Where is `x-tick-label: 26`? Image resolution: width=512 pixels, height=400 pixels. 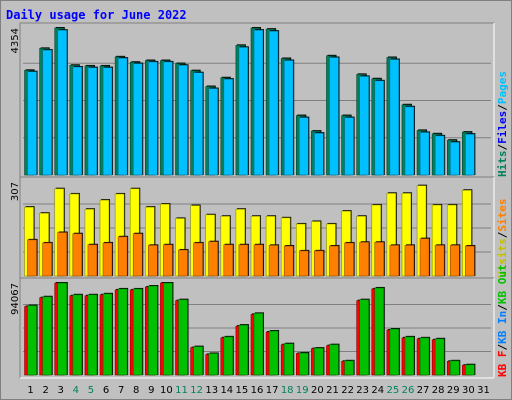 x-tick-label: 26 is located at coordinates (408, 390).